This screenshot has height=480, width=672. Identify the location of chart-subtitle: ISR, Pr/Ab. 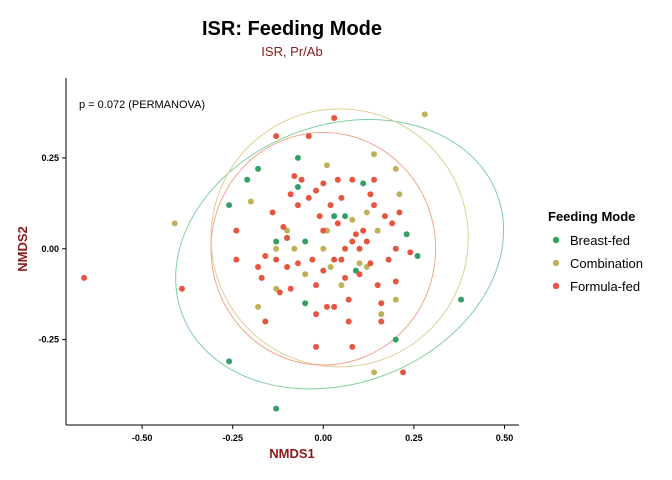
(291, 51).